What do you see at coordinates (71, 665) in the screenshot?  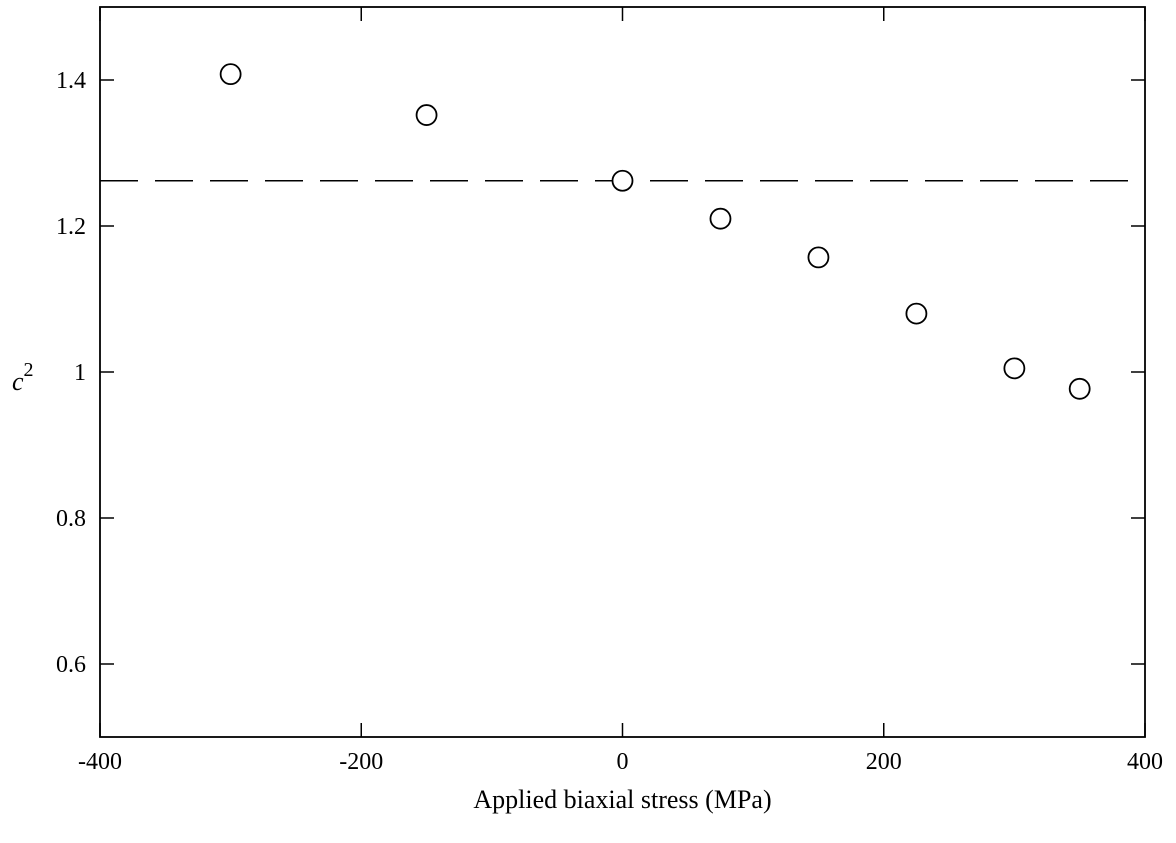 I see `y-tick-label: 0.6` at bounding box center [71, 665].